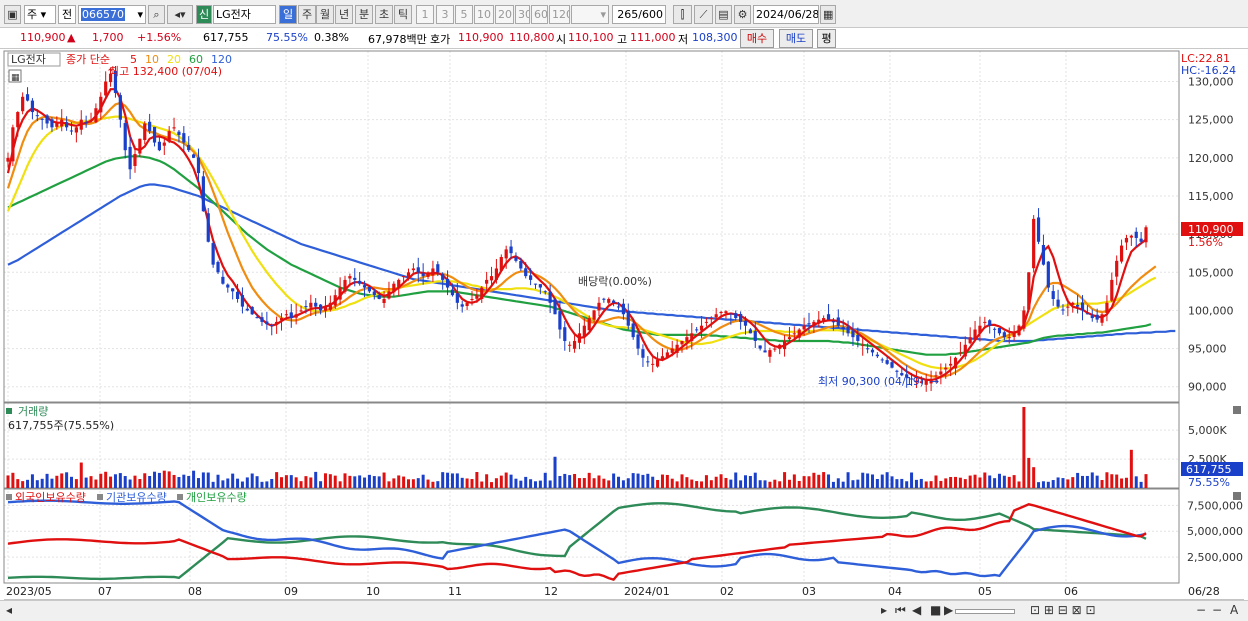 The height and width of the screenshot is (621, 1248). I want to click on speaker-icon: ◂▾, so click(180, 14).